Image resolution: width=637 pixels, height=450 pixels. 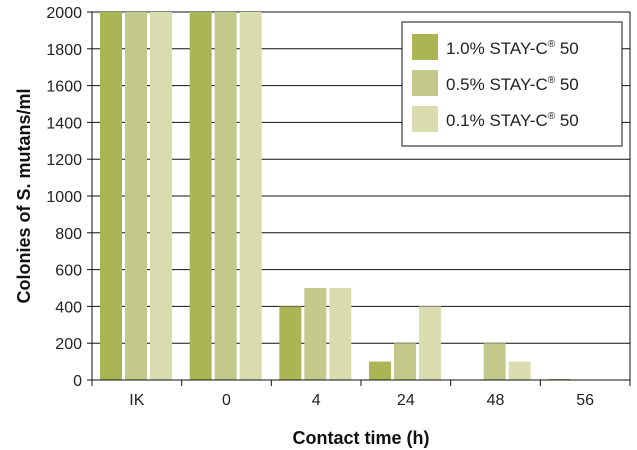 I want to click on x-tick-label: IK, so click(x=136, y=400).